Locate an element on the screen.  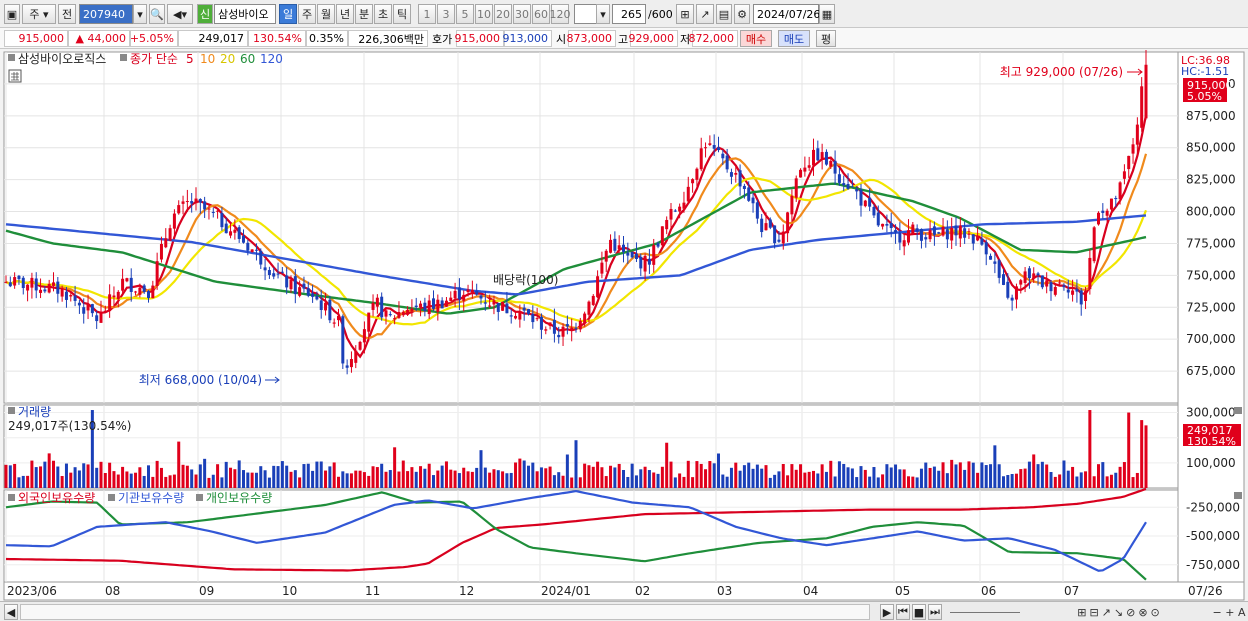
interval-button-6: 60 is located at coordinates (541, 14).